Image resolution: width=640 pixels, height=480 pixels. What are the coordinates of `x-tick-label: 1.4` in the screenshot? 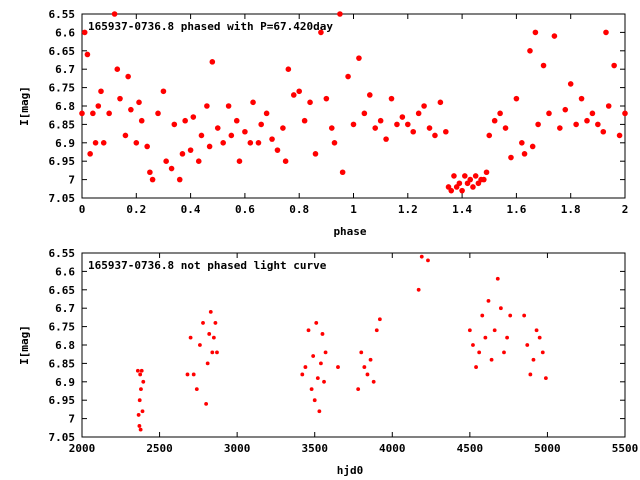 It's located at (462, 209).